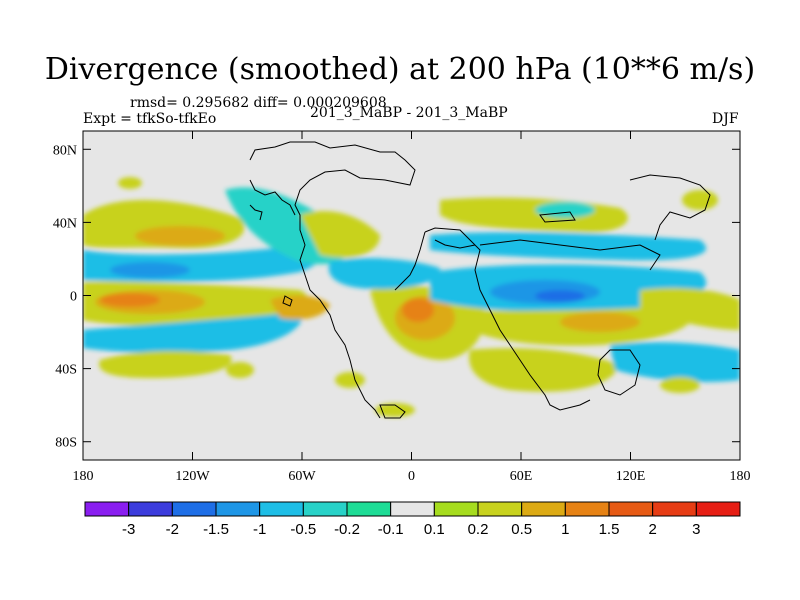 The width and height of the screenshot is (800, 600). What do you see at coordinates (287, 301) in the screenshot?
I see `caribbean-island` at bounding box center [287, 301].